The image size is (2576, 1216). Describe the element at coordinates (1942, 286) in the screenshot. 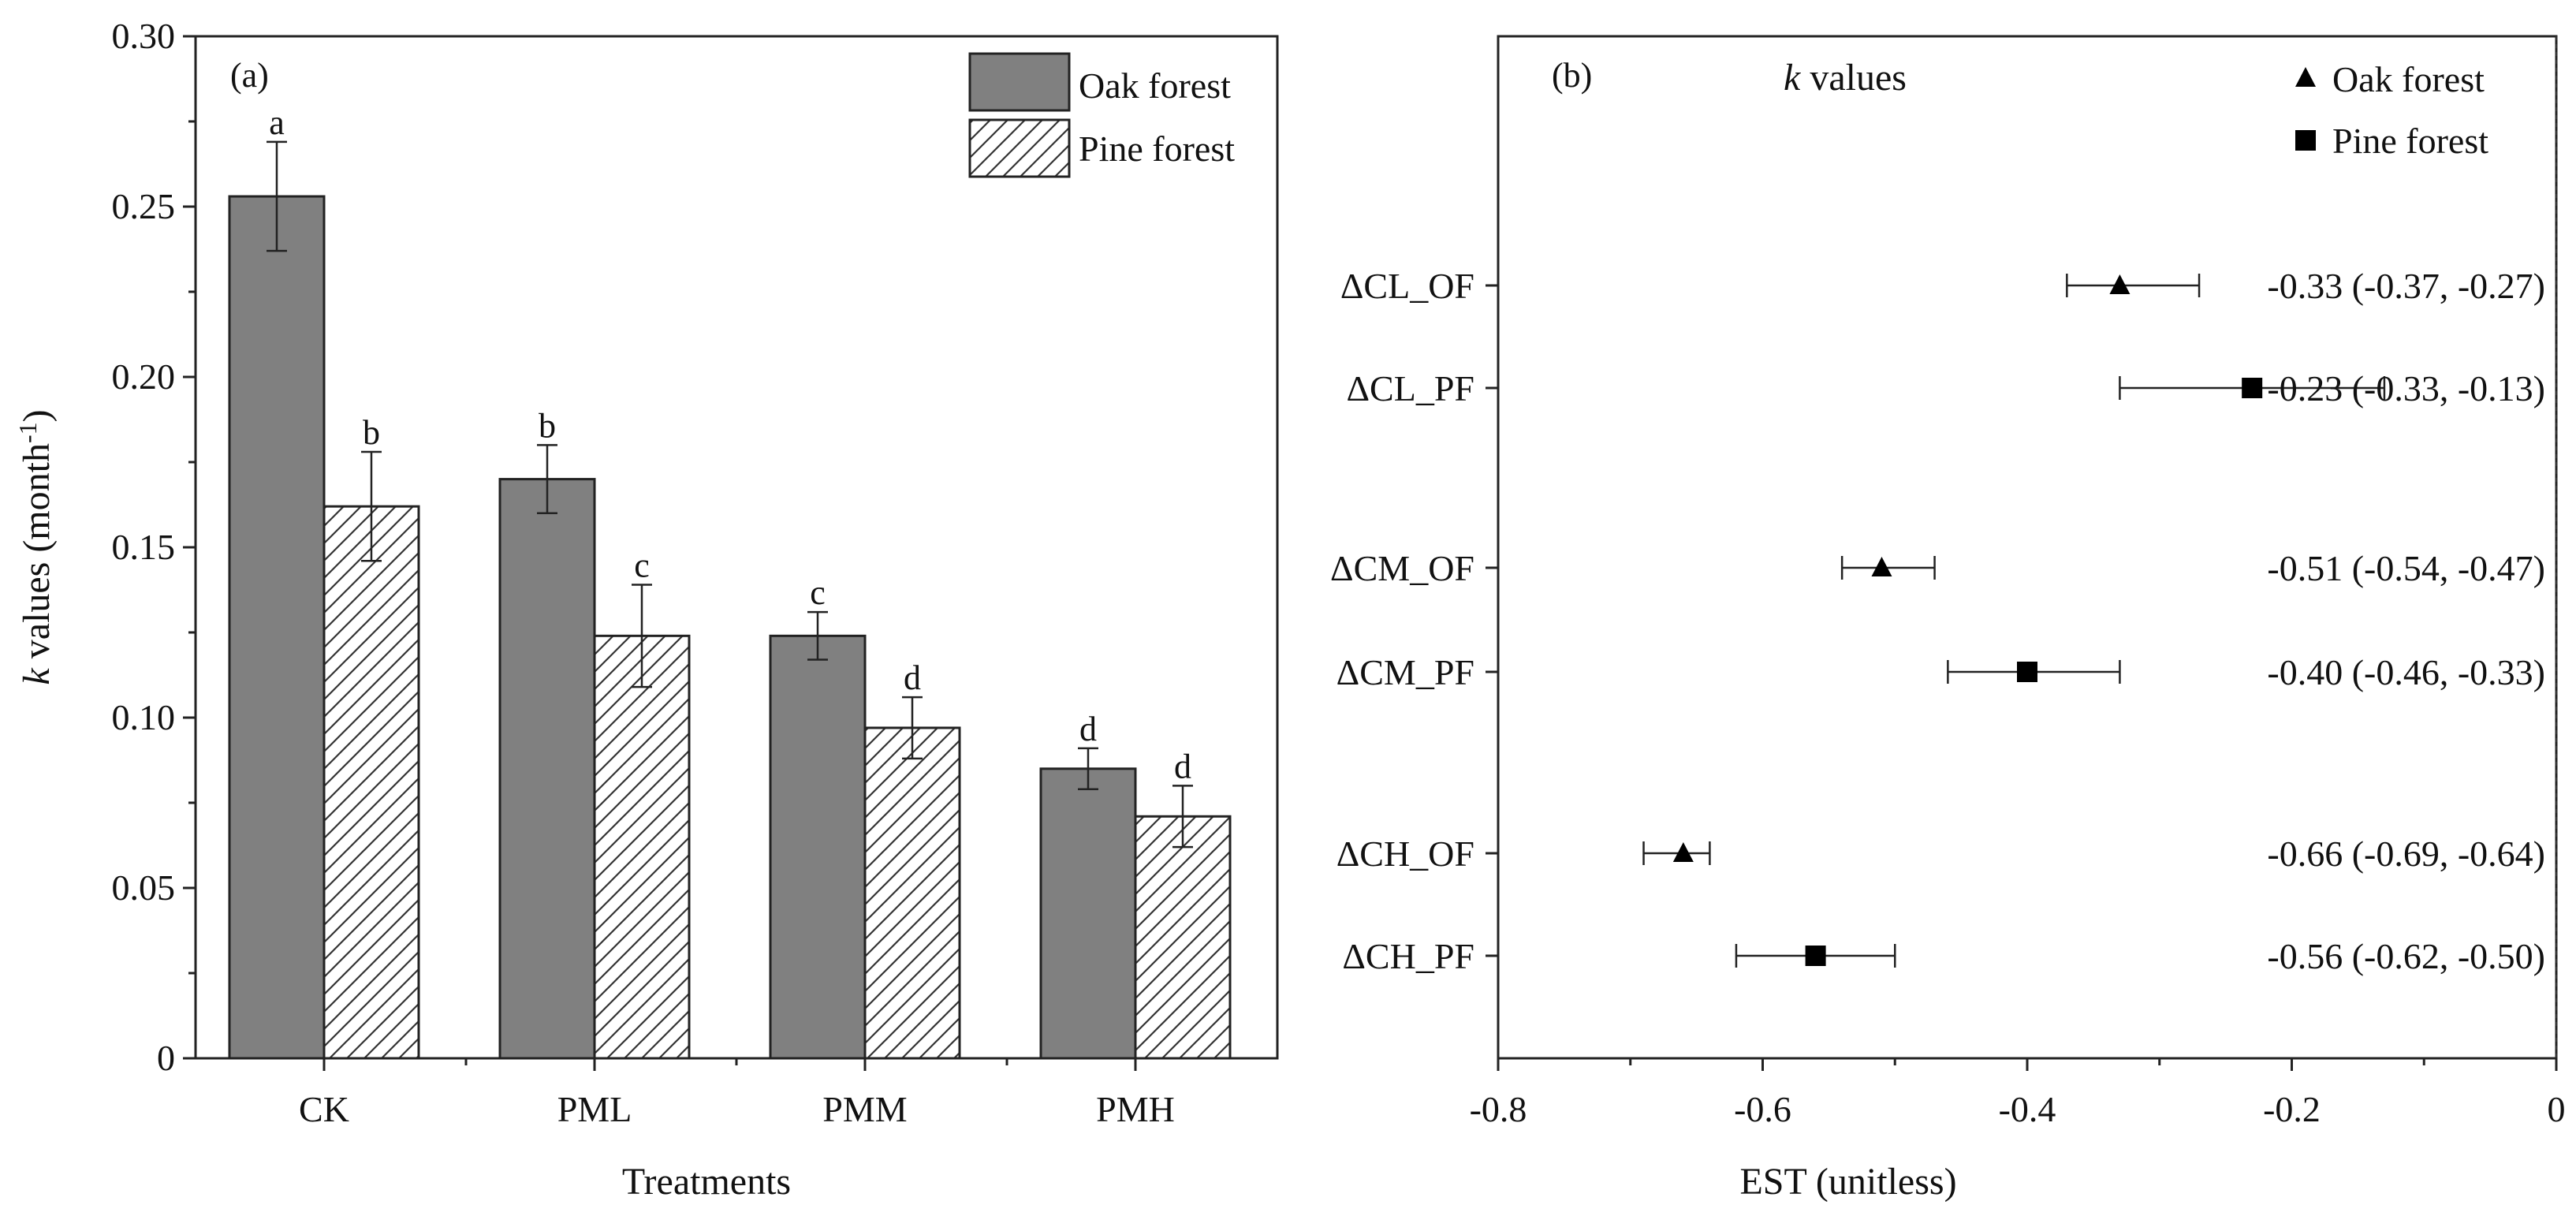

I see `estimate-row: ΔCL_OF -0.33 (-0.37, -0.27)` at that location.